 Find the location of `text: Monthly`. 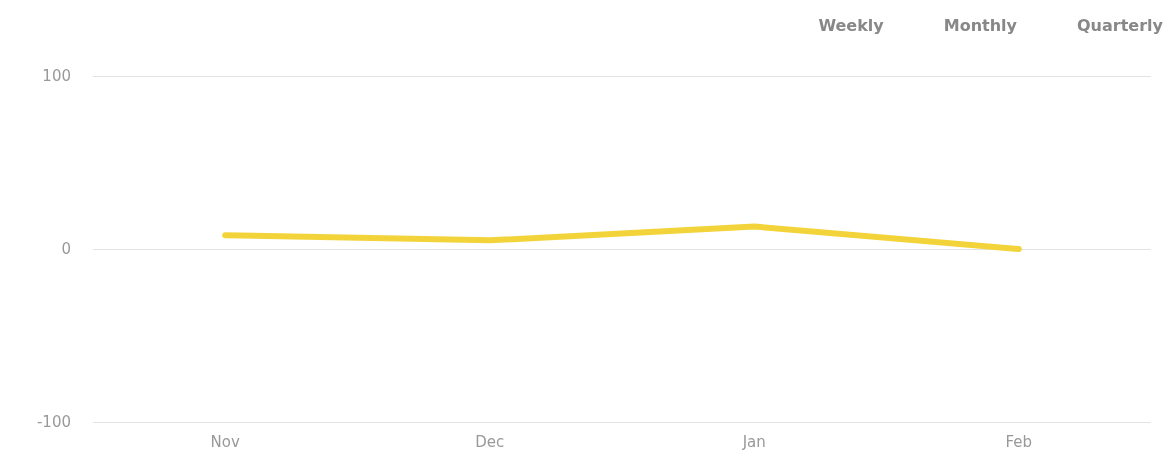

text: Monthly is located at coordinates (980, 25).